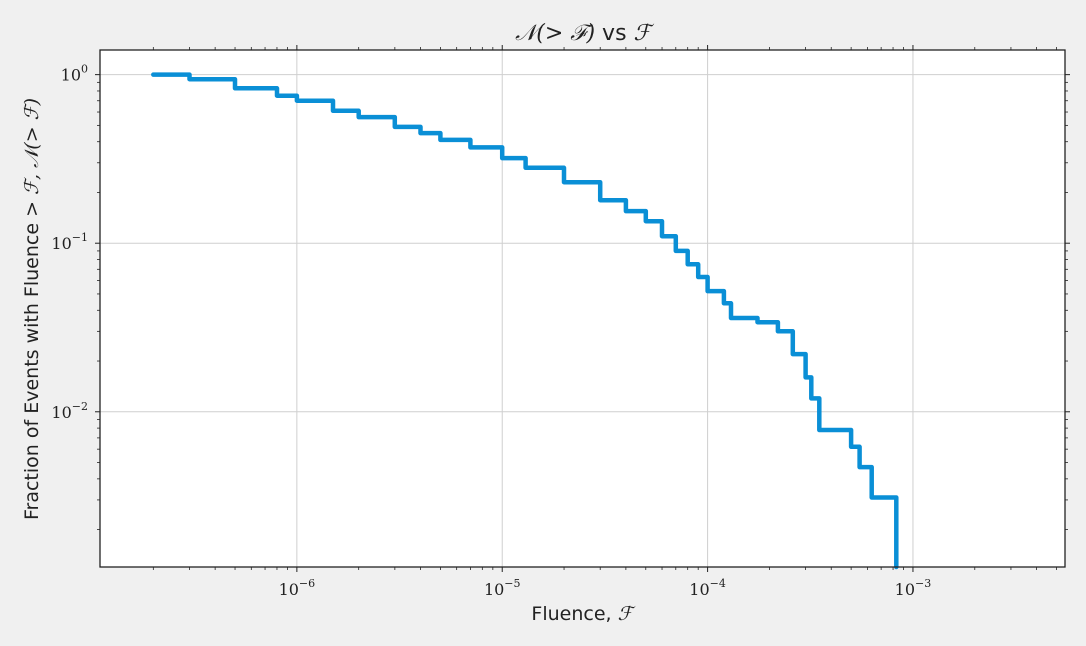 This screenshot has width=1086, height=646. I want to click on y-axis-label-text: Fraction of Events with Fluence >, so click(32, 357).